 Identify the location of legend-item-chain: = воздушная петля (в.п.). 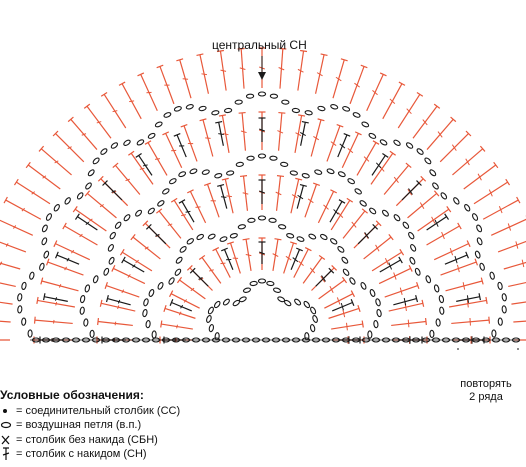
(90, 425).